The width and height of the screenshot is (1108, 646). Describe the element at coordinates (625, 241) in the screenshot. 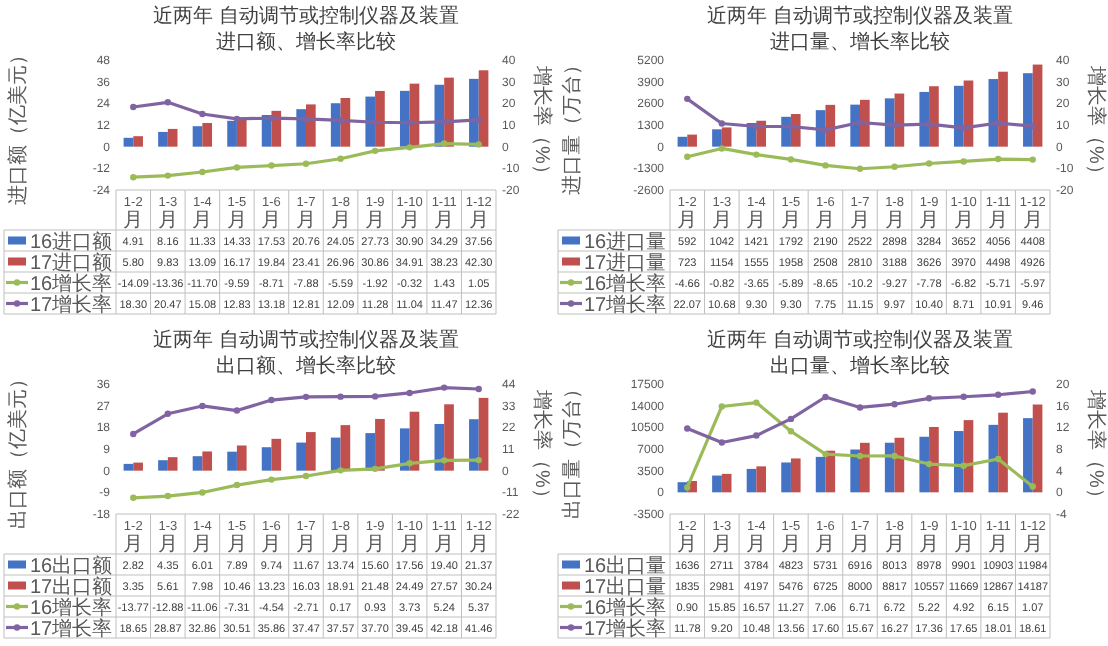

I see `legend-label: 16进口量` at that location.